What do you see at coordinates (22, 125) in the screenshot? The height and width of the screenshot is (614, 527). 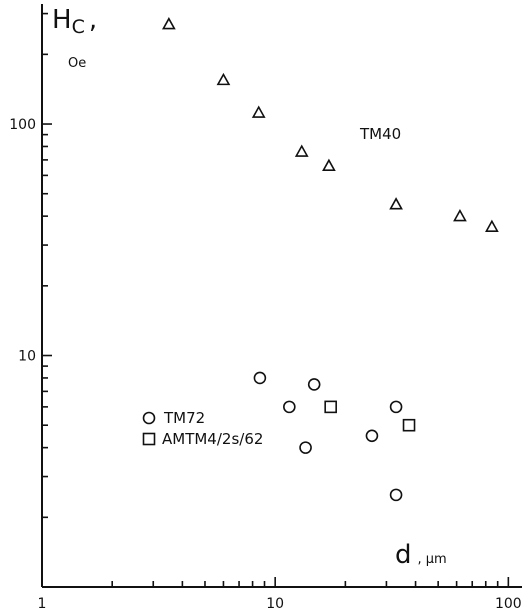 I see `y-tick-label: 100` at bounding box center [22, 125].